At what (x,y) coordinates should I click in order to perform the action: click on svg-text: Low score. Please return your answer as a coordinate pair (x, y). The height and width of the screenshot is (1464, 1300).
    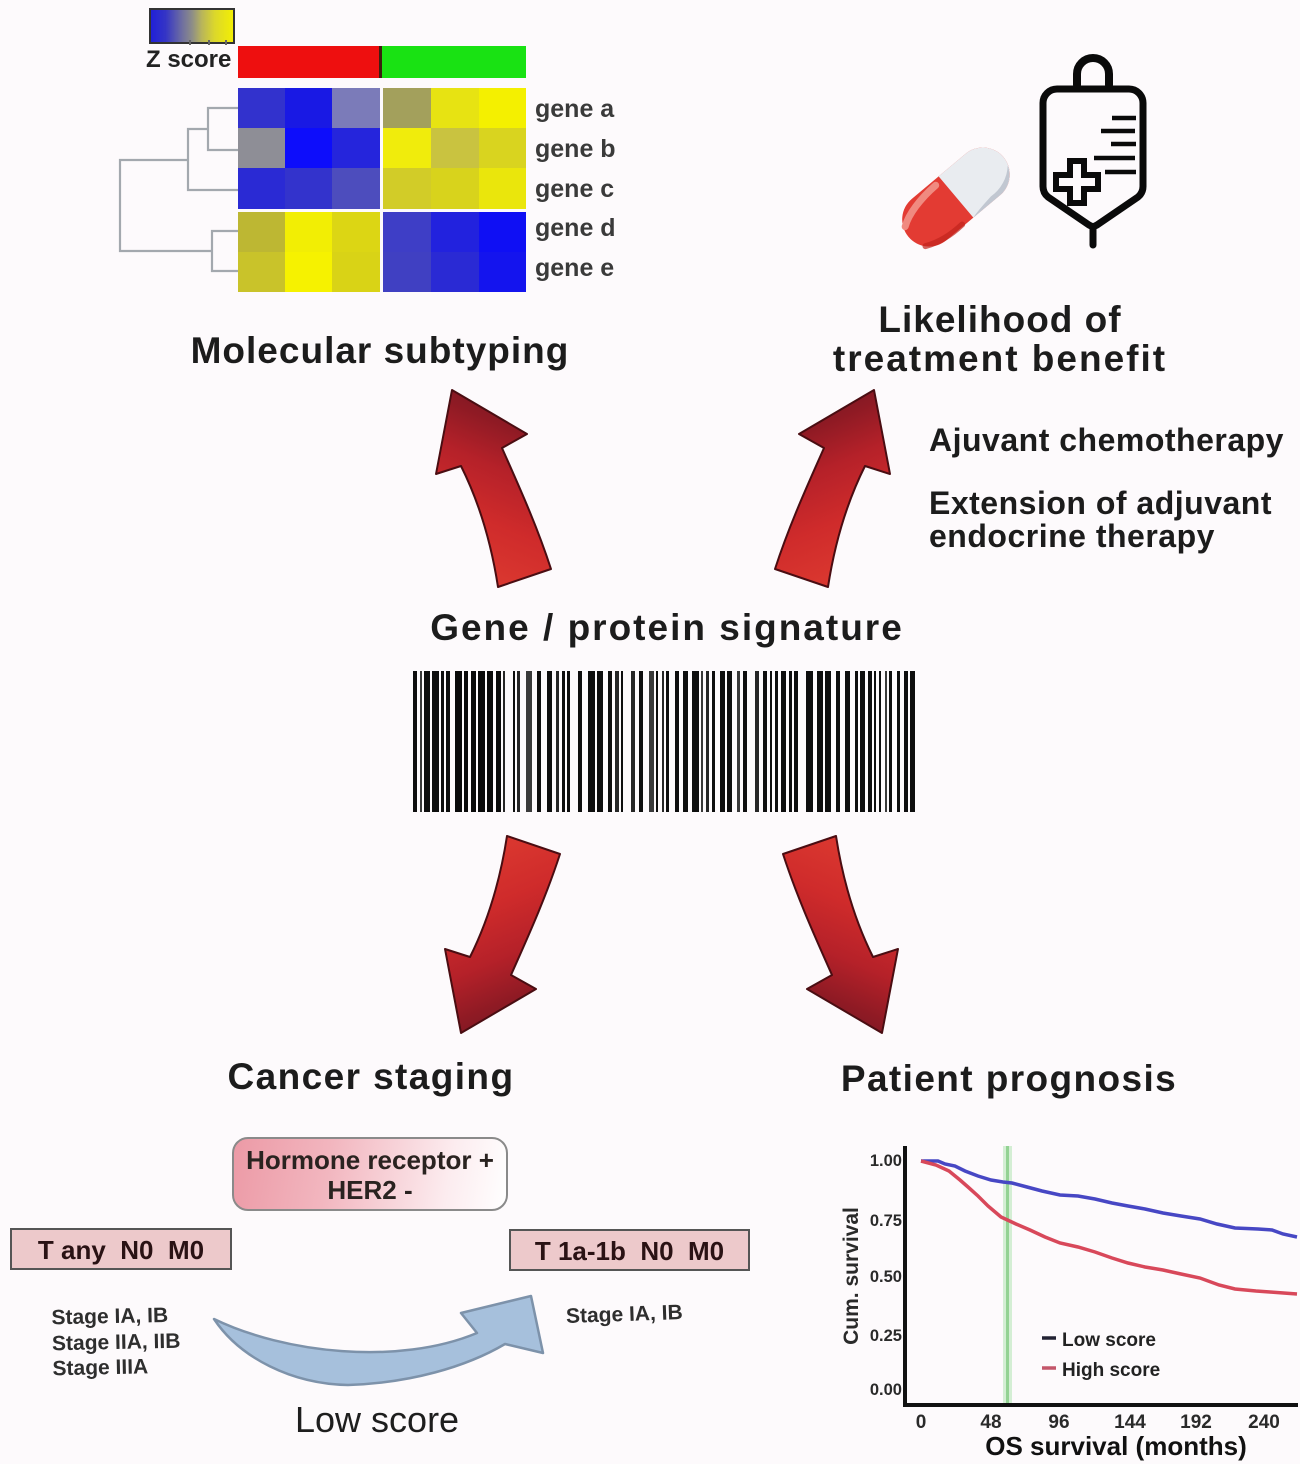
    Looking at the image, I should click on (1109, 1340).